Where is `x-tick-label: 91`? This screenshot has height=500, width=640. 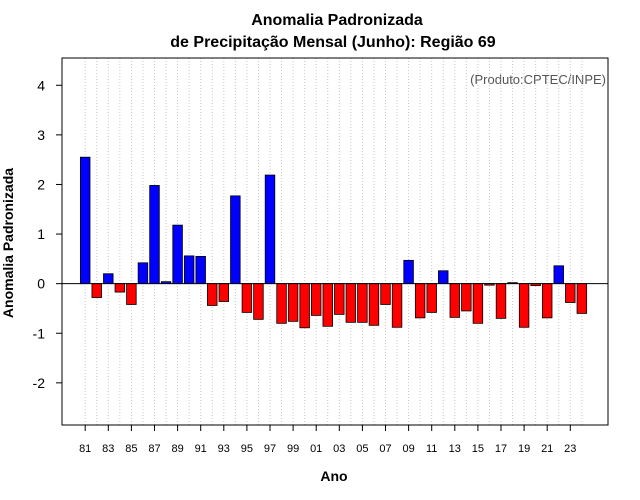
x-tick-label: 91 is located at coordinates (201, 449).